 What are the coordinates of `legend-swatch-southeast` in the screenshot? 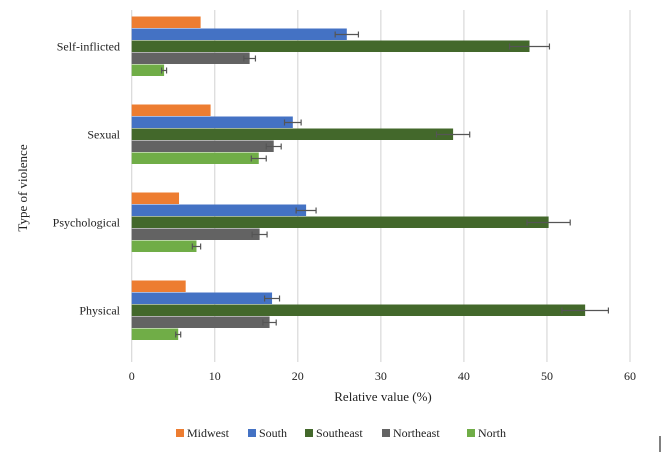 It's located at (309, 433).